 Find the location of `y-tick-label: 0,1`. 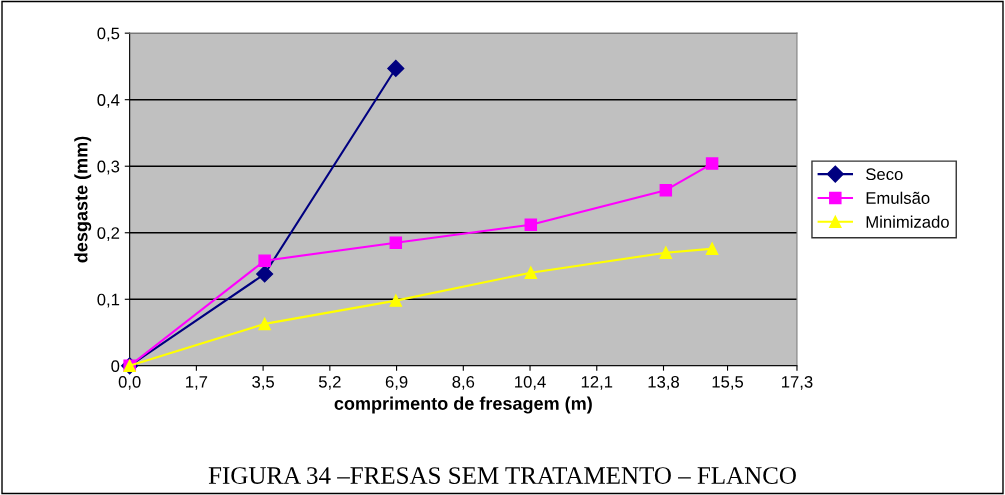

y-tick-label: 0,1 is located at coordinates (108, 300).